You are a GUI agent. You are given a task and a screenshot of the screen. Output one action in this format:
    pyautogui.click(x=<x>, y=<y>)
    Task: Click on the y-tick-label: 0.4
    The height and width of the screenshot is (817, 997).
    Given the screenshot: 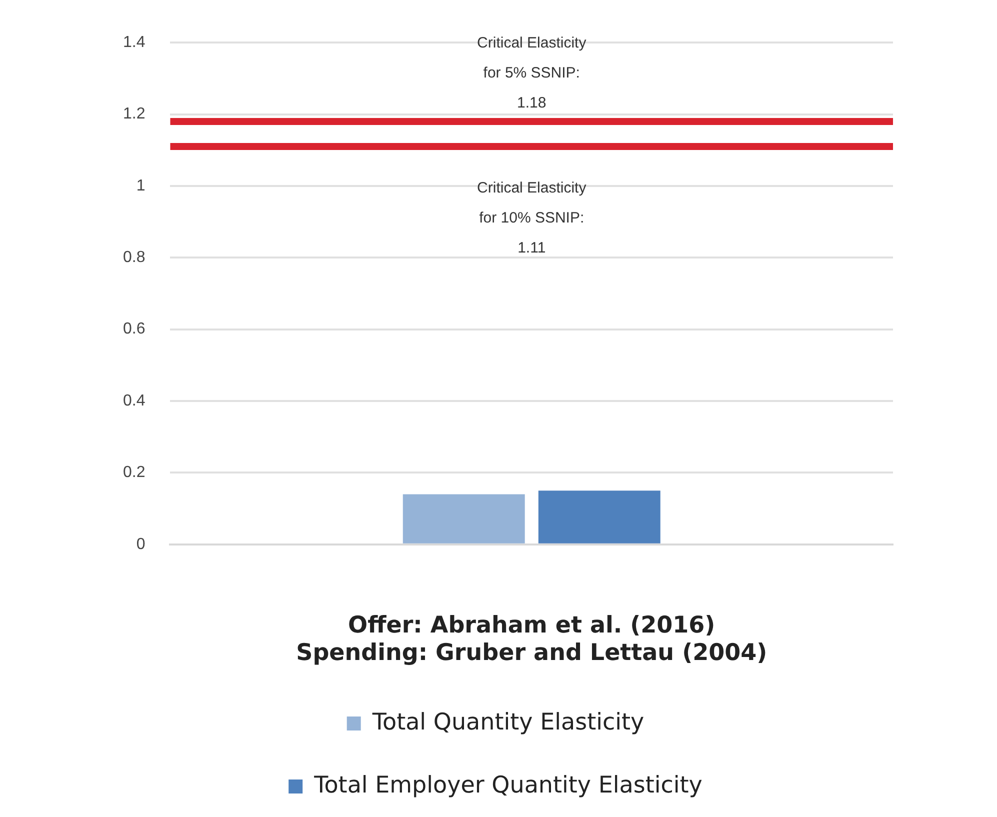 What is the action you would take?
    pyautogui.click(x=134, y=401)
    